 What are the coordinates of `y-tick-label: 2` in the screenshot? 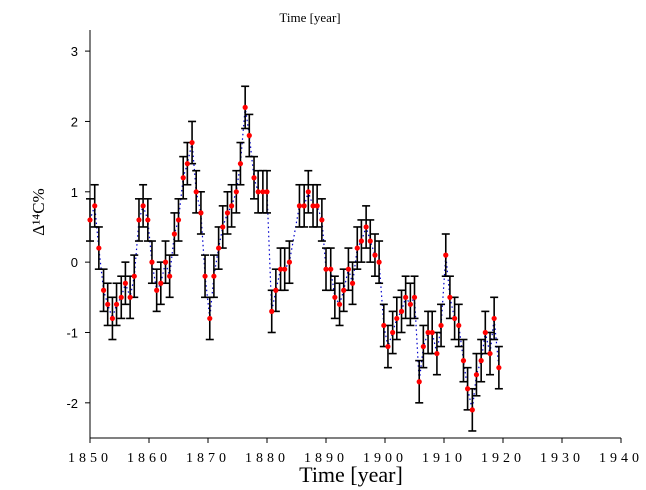 It's located at (74, 121).